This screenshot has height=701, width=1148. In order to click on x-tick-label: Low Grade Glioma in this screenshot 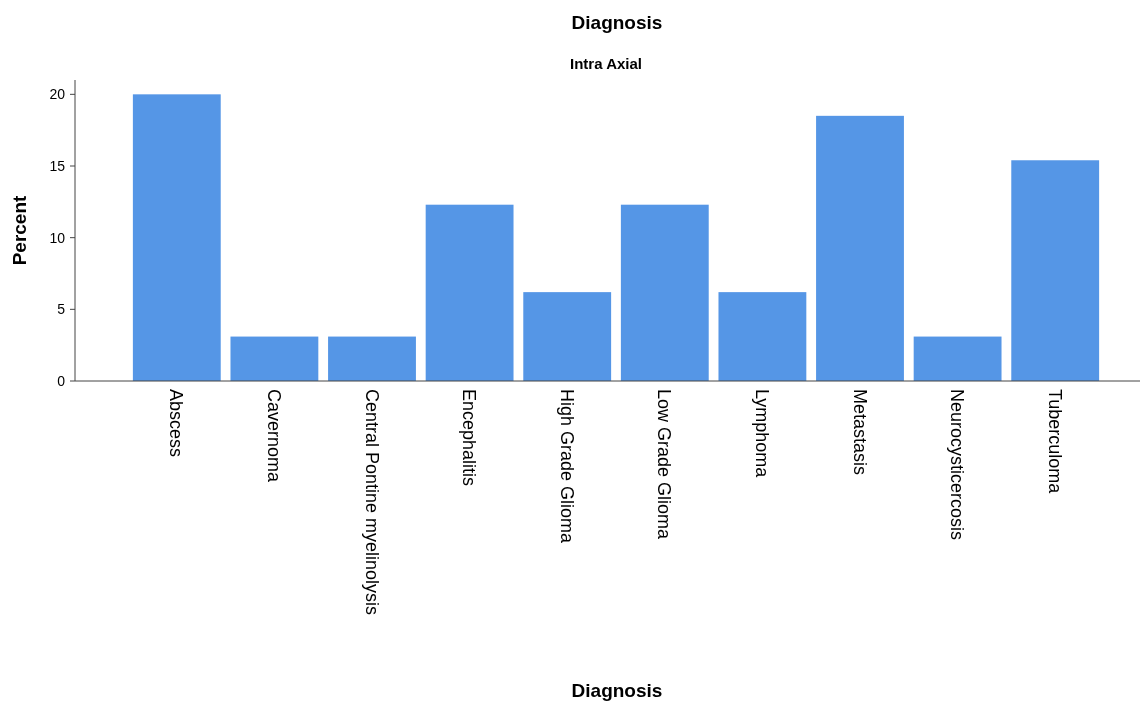, I will do `click(664, 465)`.